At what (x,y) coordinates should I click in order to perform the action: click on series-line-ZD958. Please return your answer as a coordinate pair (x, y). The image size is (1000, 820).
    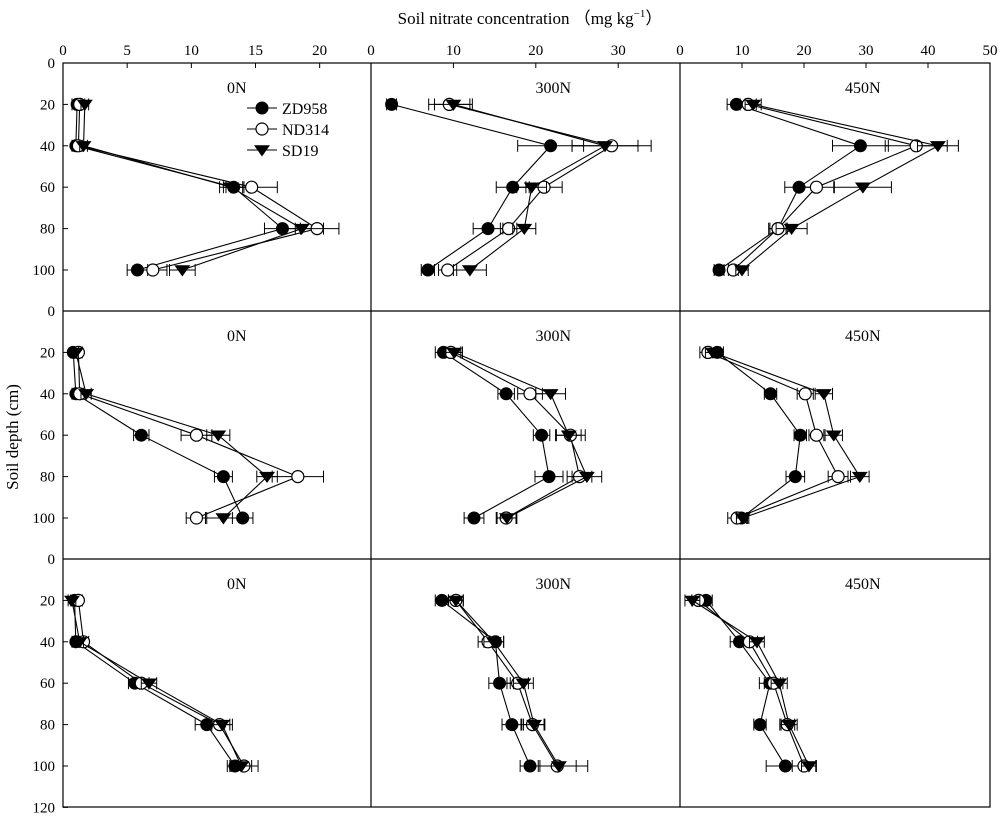
    Looking at the image, I should click on (758, 435).